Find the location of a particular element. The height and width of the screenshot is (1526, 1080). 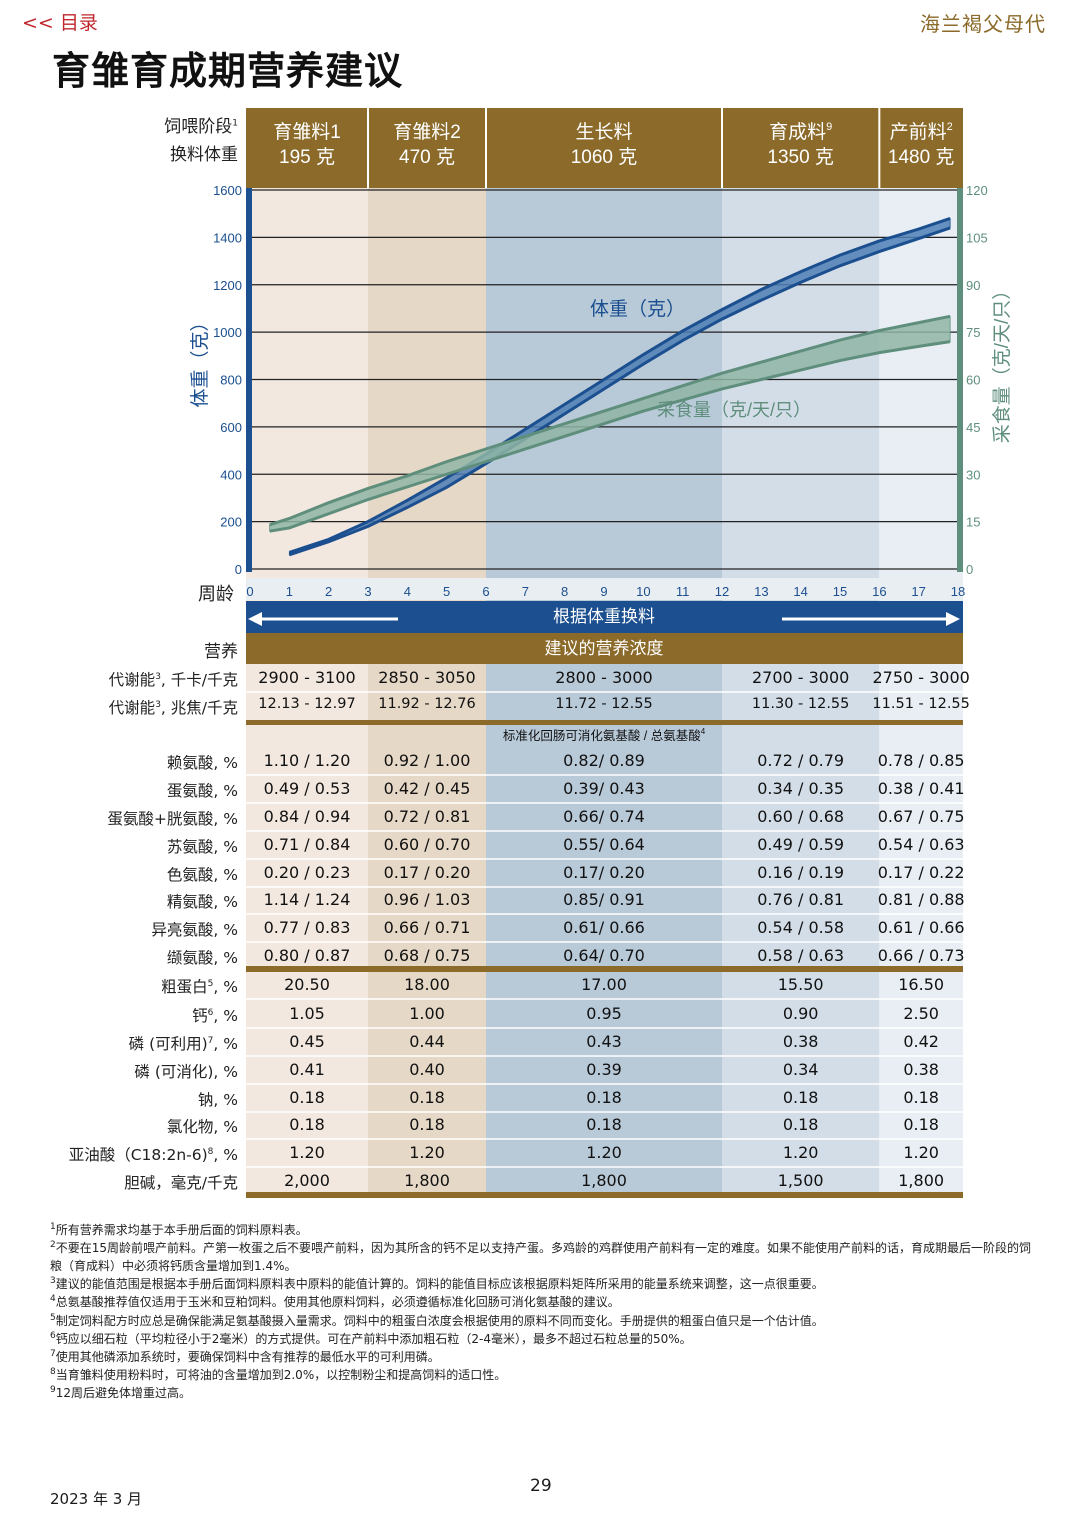

body-weight-label: 体重（克） is located at coordinates (637, 309).